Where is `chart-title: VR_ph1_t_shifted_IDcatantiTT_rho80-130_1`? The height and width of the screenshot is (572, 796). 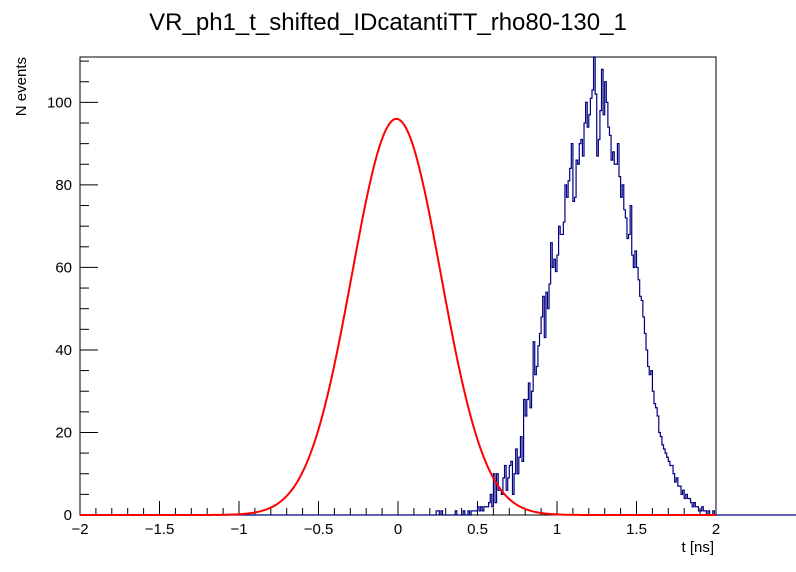 chart-title: VR_ph1_t_shifted_IDcatantiTT_rho80-130_1 is located at coordinates (388, 22).